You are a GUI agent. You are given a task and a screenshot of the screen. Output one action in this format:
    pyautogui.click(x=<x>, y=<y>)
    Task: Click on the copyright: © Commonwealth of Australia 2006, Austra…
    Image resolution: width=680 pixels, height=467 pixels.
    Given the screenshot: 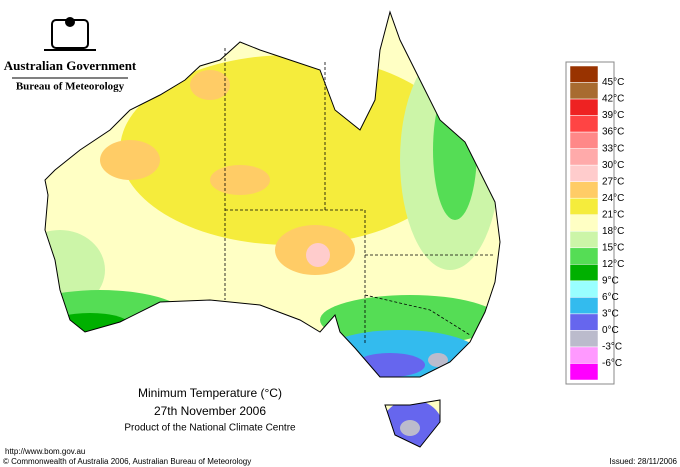 What is the action you would take?
    pyautogui.click(x=127, y=461)
    